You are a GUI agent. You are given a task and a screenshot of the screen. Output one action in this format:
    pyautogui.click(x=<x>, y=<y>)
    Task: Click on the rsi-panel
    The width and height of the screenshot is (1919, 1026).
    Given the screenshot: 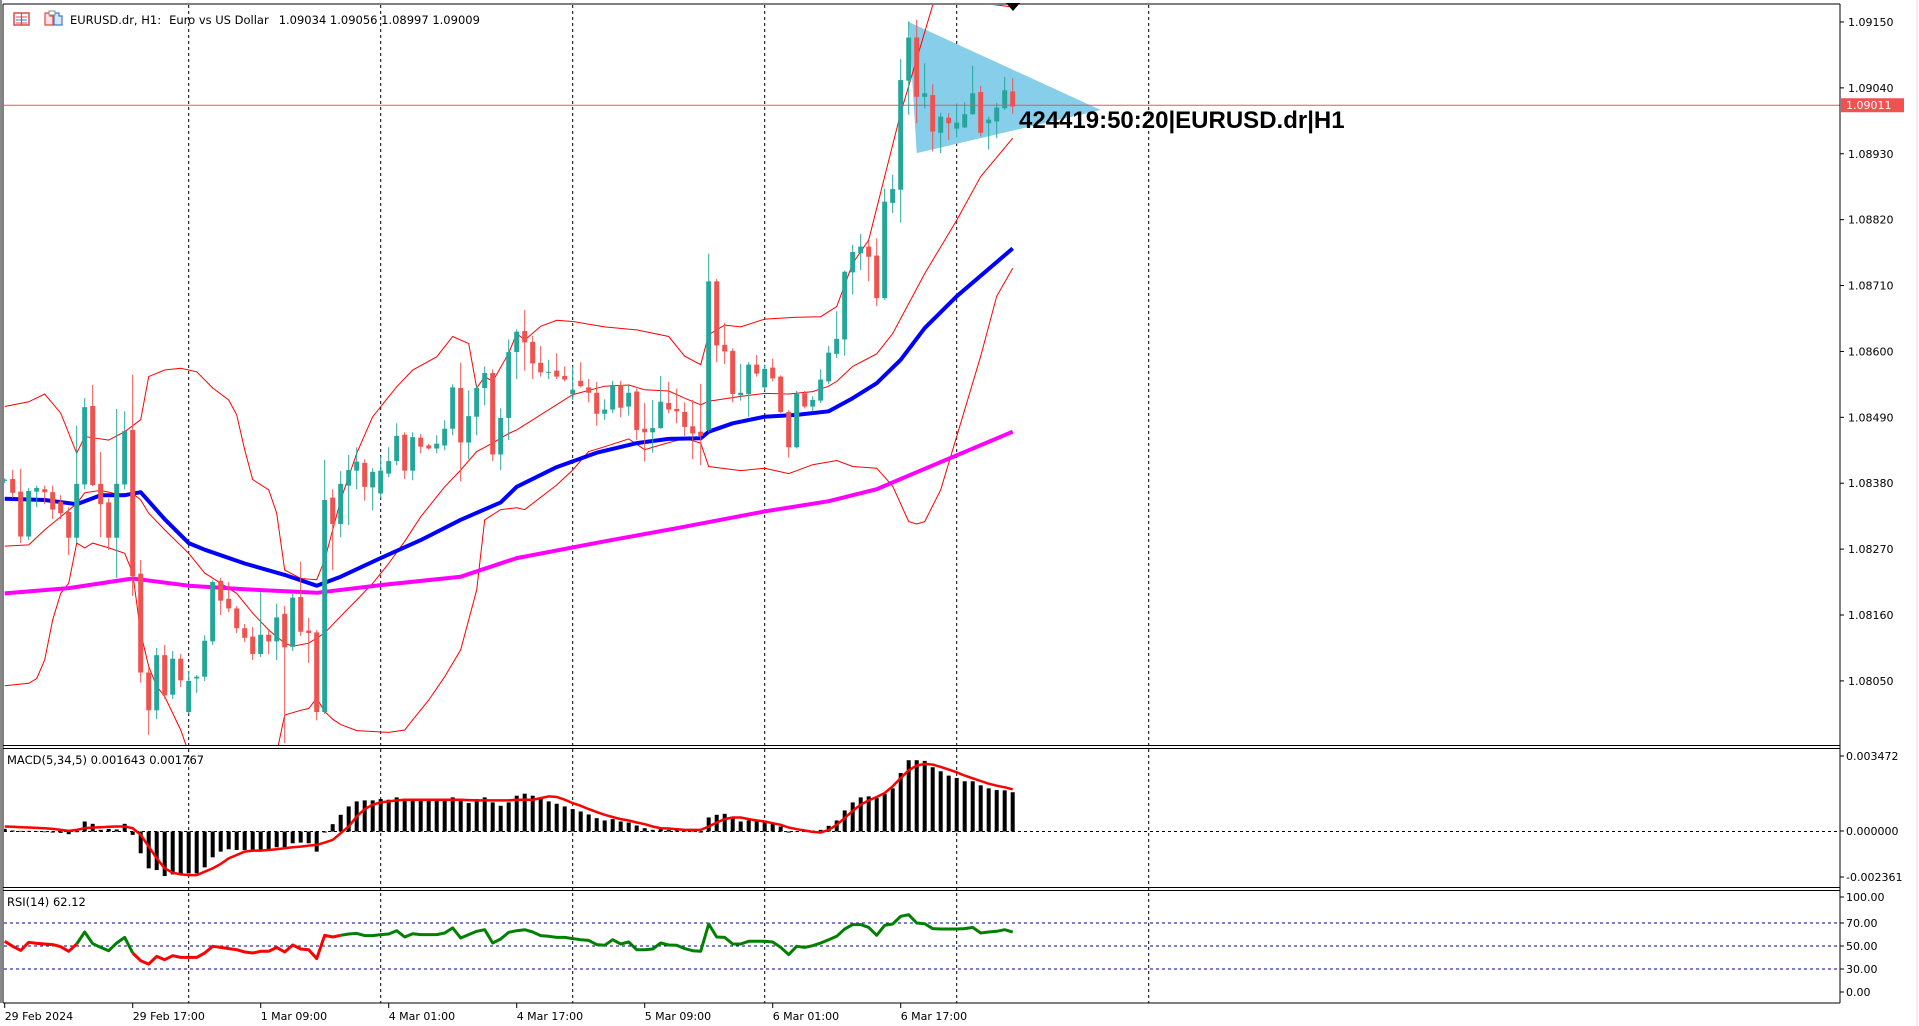 What is the action you would take?
    pyautogui.click(x=922, y=941)
    